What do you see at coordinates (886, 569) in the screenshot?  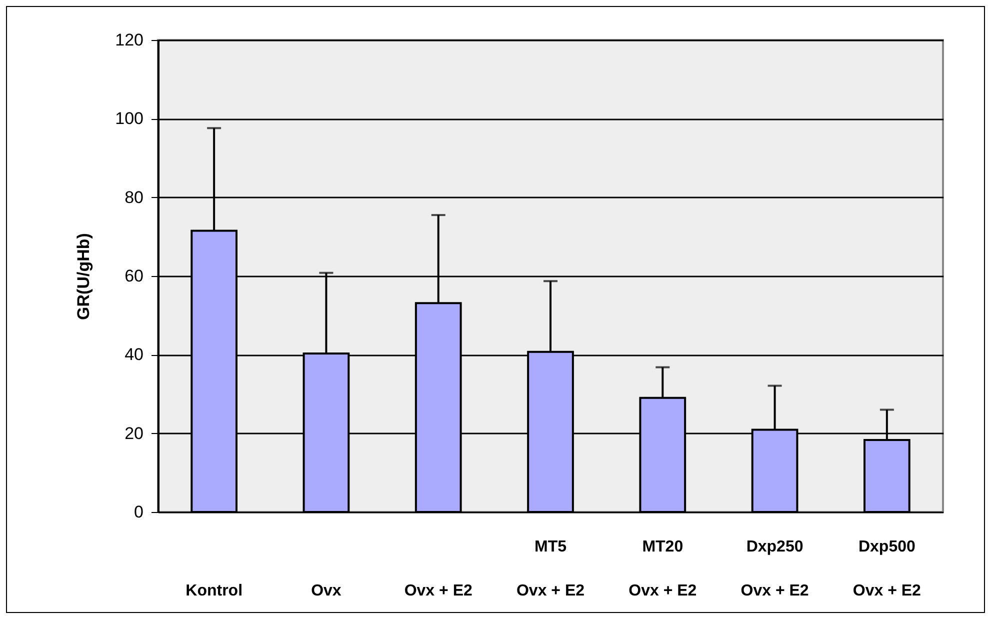 I see `category-label: Dxp500 Ovx + E2` at bounding box center [886, 569].